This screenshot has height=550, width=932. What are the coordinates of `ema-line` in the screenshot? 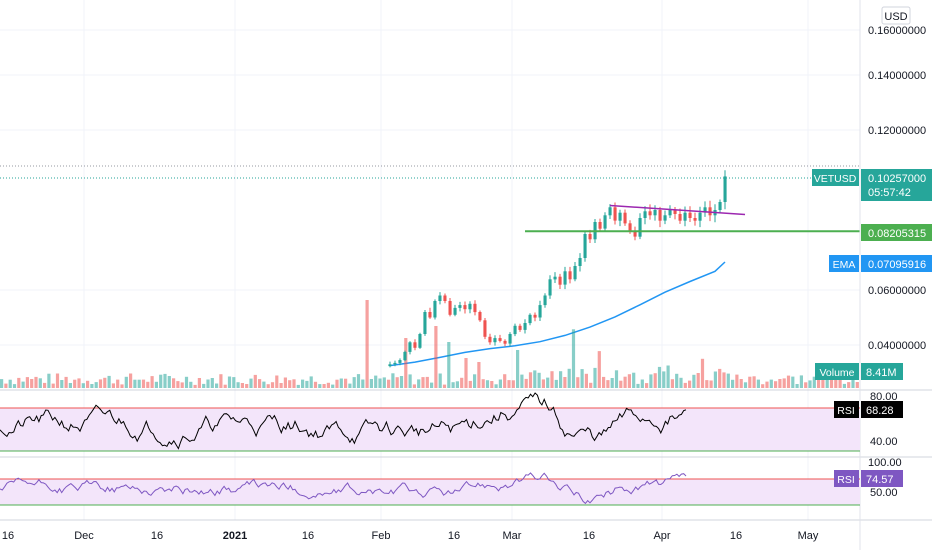 It's located at (557, 314).